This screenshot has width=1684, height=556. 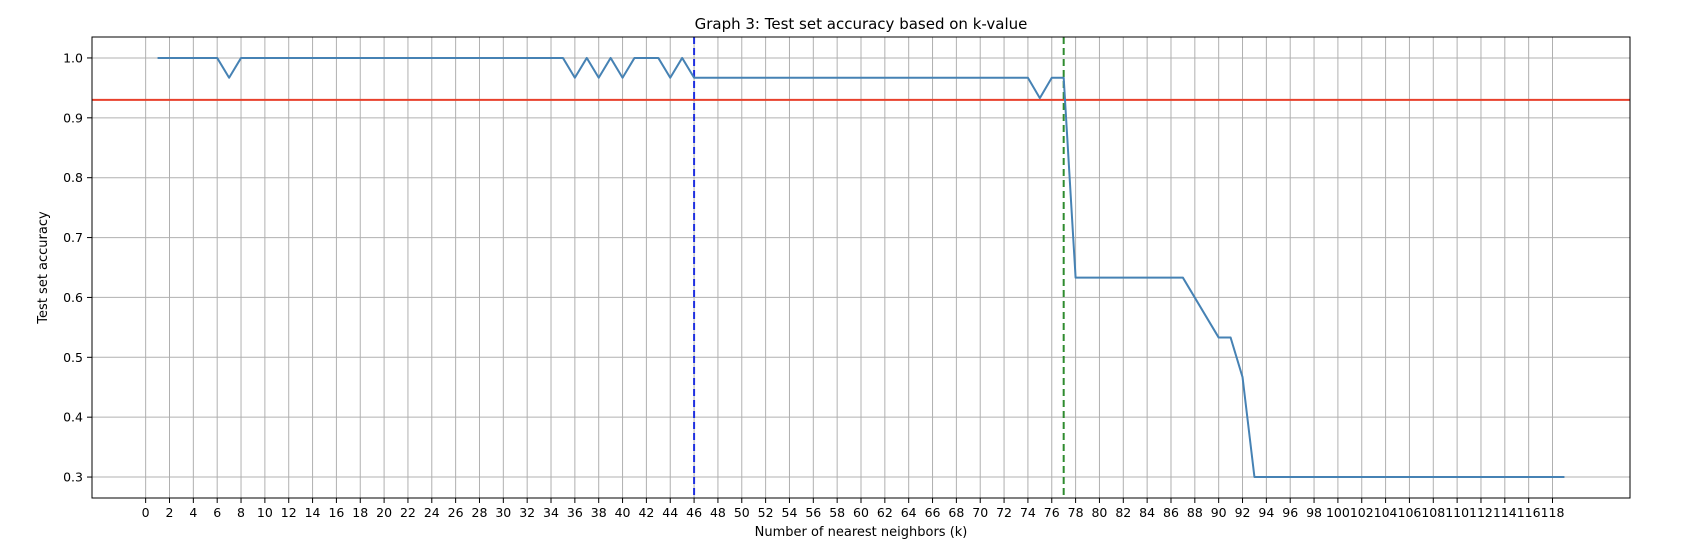 I want to click on x-tick-label: 34, so click(x=551, y=512).